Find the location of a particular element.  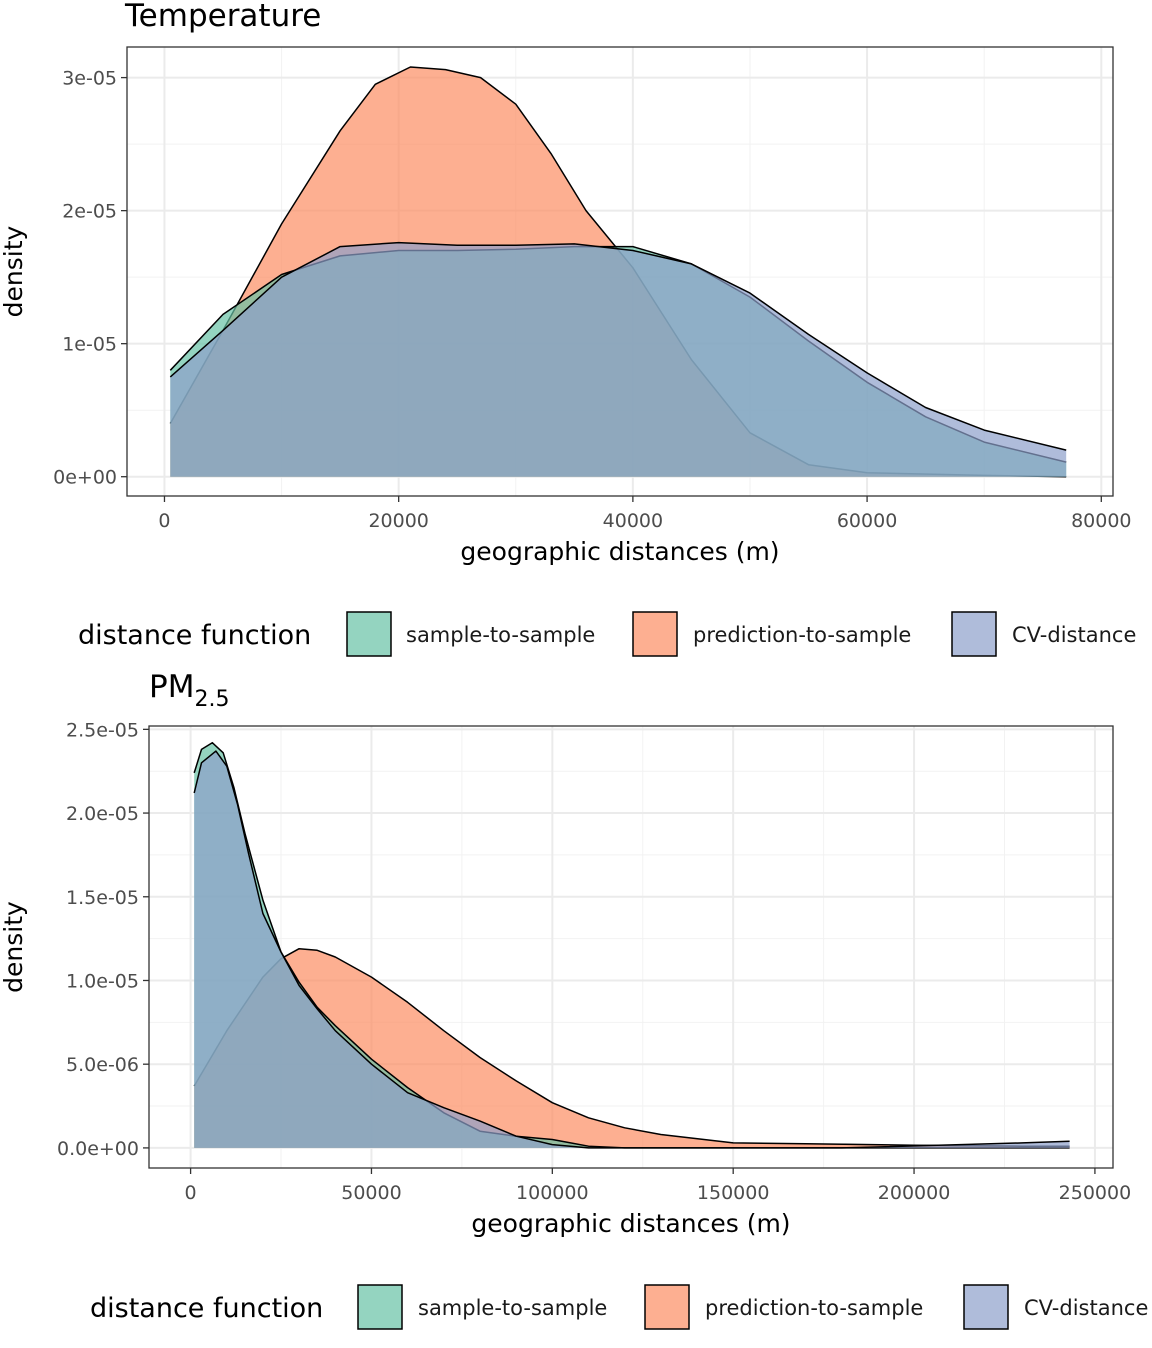

x-tick-label: 60000 is located at coordinates (867, 521).